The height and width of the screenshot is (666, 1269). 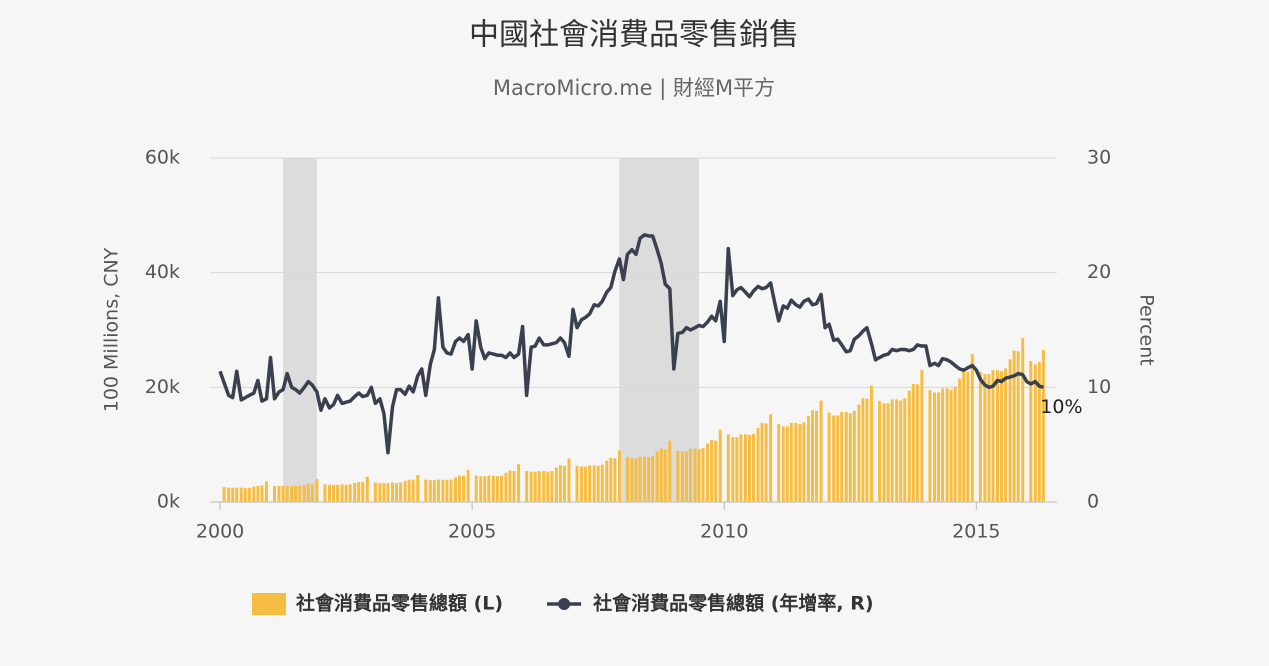 What do you see at coordinates (162, 387) in the screenshot?
I see `y-tick-label: 20k` at bounding box center [162, 387].